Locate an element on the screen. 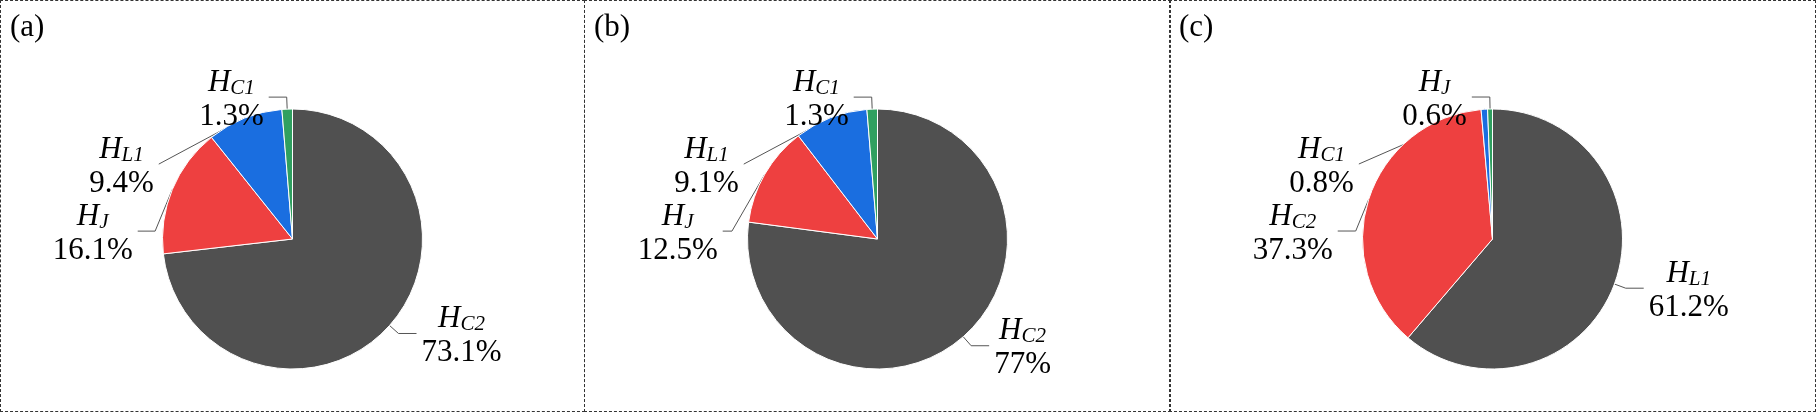 This screenshot has height=414, width=1817. data-label: 16.1% is located at coordinates (92, 248).